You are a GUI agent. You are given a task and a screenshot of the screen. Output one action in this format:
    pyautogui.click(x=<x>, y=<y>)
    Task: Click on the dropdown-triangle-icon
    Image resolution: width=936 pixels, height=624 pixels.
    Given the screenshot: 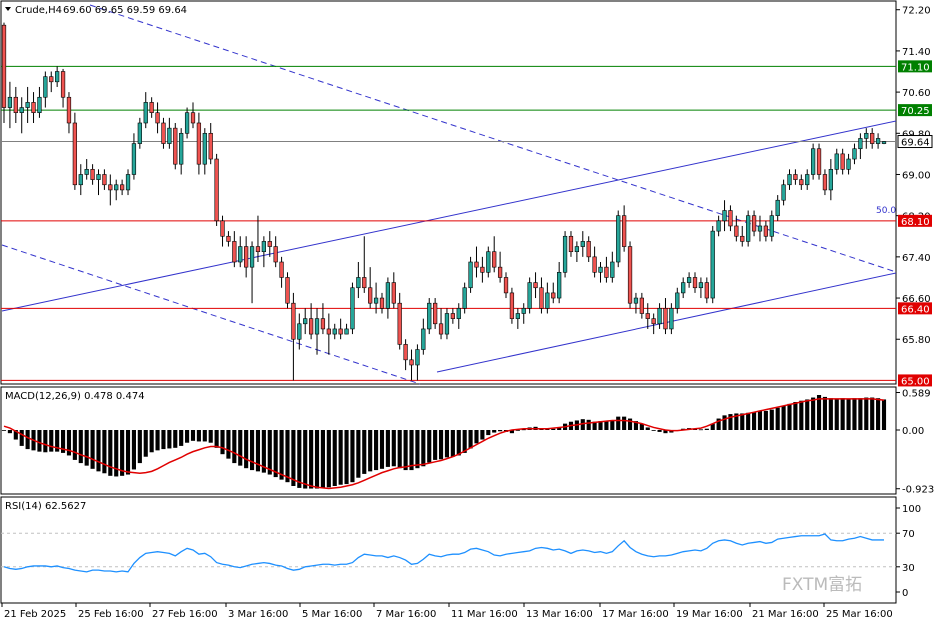 What is the action you would take?
    pyautogui.click(x=8, y=9)
    